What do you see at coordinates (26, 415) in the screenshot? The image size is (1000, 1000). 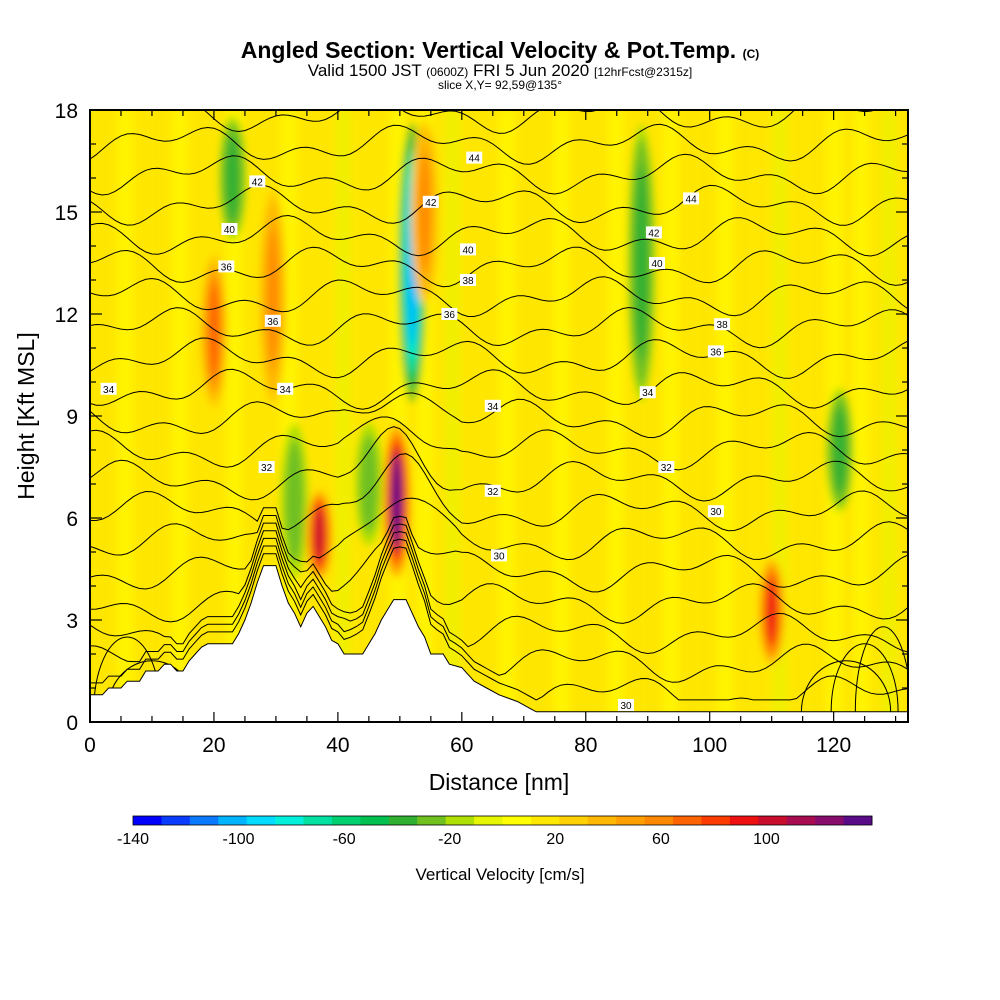 I see `y-axis-label: Height [Kft MSL]` at bounding box center [26, 415].